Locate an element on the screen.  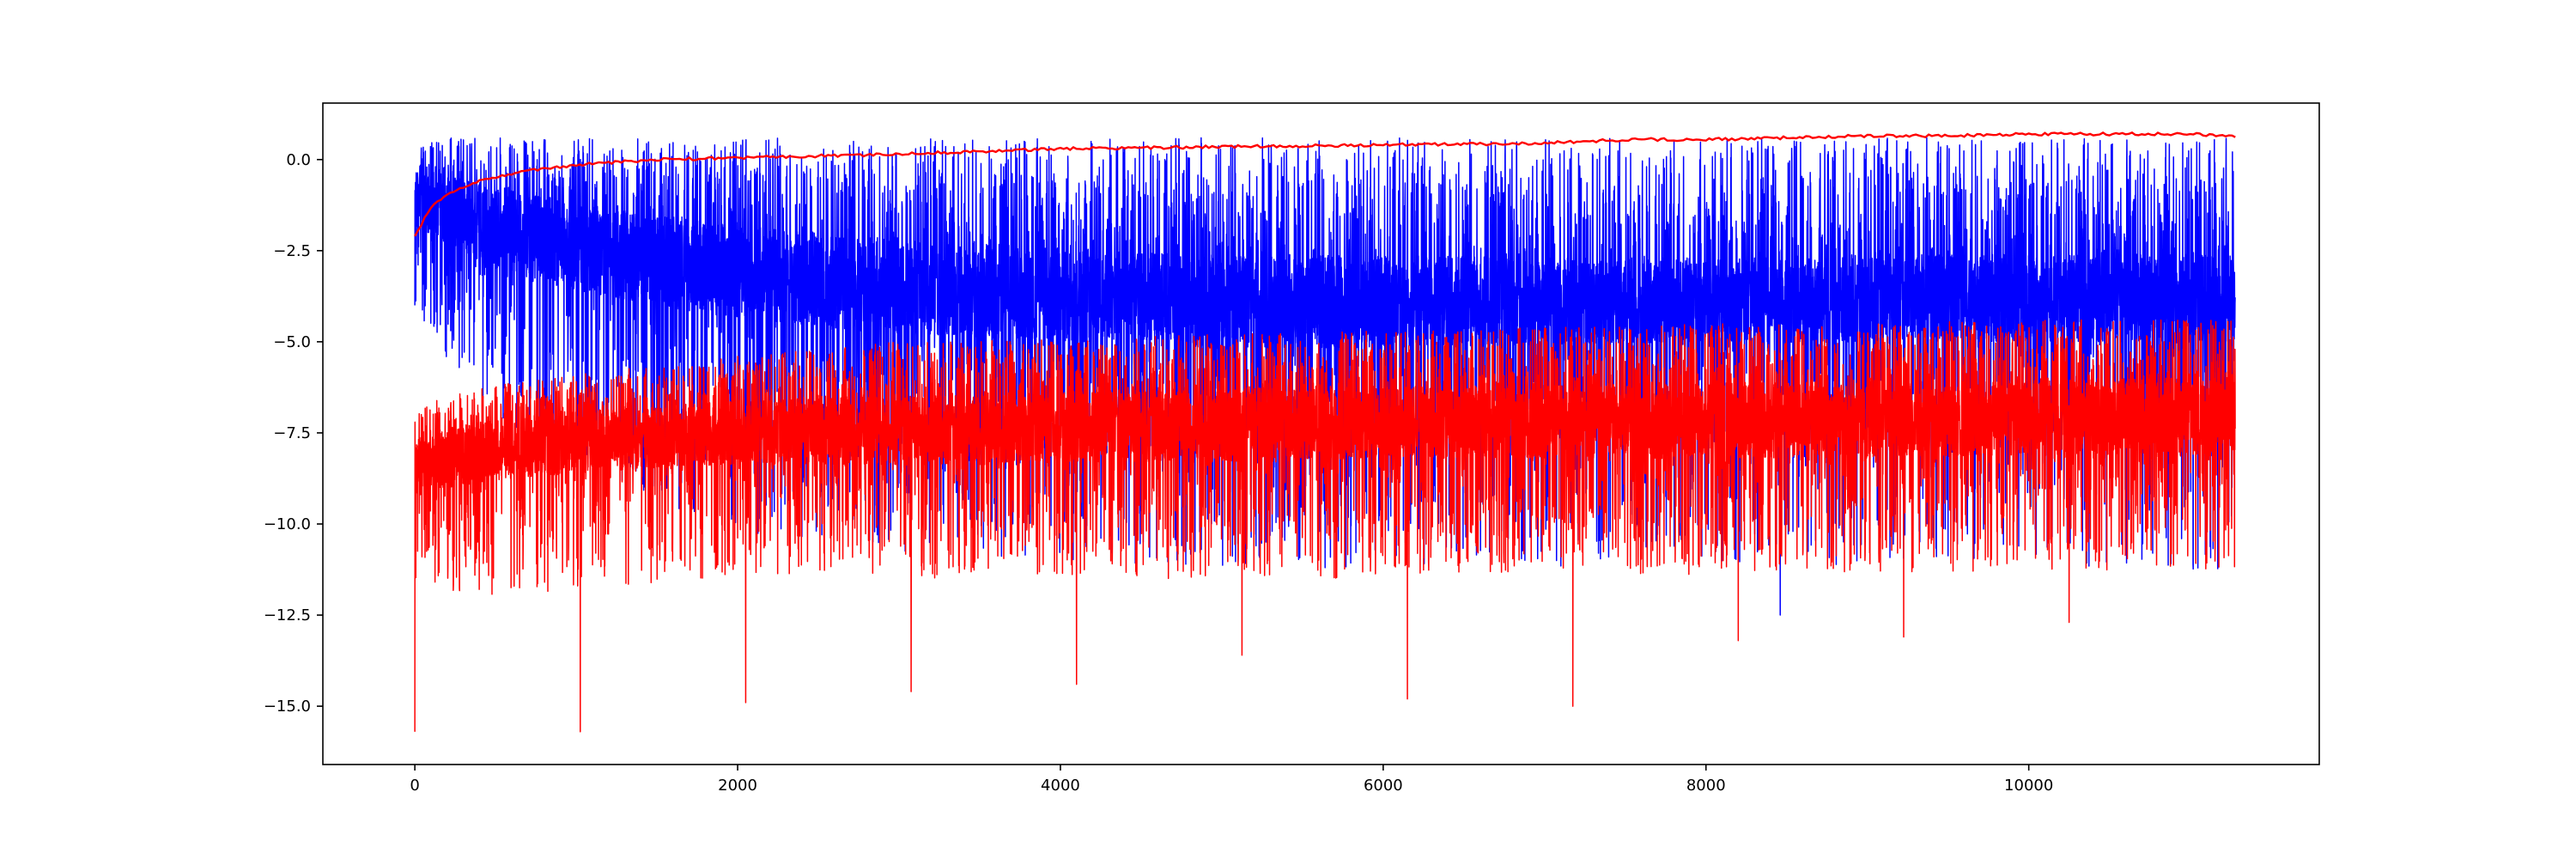
y-axis: 0.0 −2.5 −5.0 −7.5 −10.0 −12.5 −15.0 is located at coordinates (293, 434).